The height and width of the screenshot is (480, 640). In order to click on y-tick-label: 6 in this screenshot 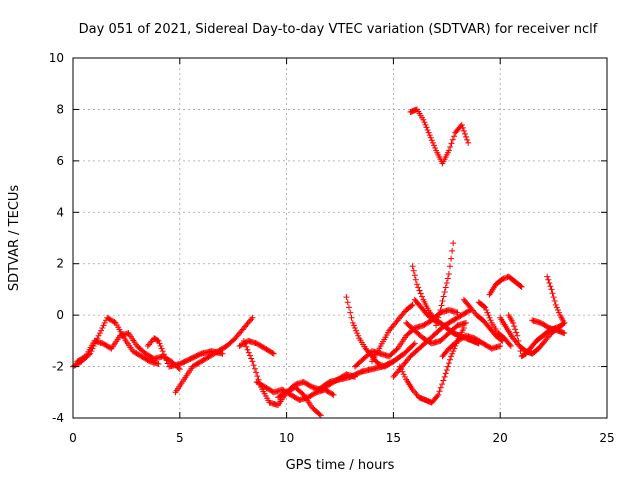, I will do `click(60, 161)`.